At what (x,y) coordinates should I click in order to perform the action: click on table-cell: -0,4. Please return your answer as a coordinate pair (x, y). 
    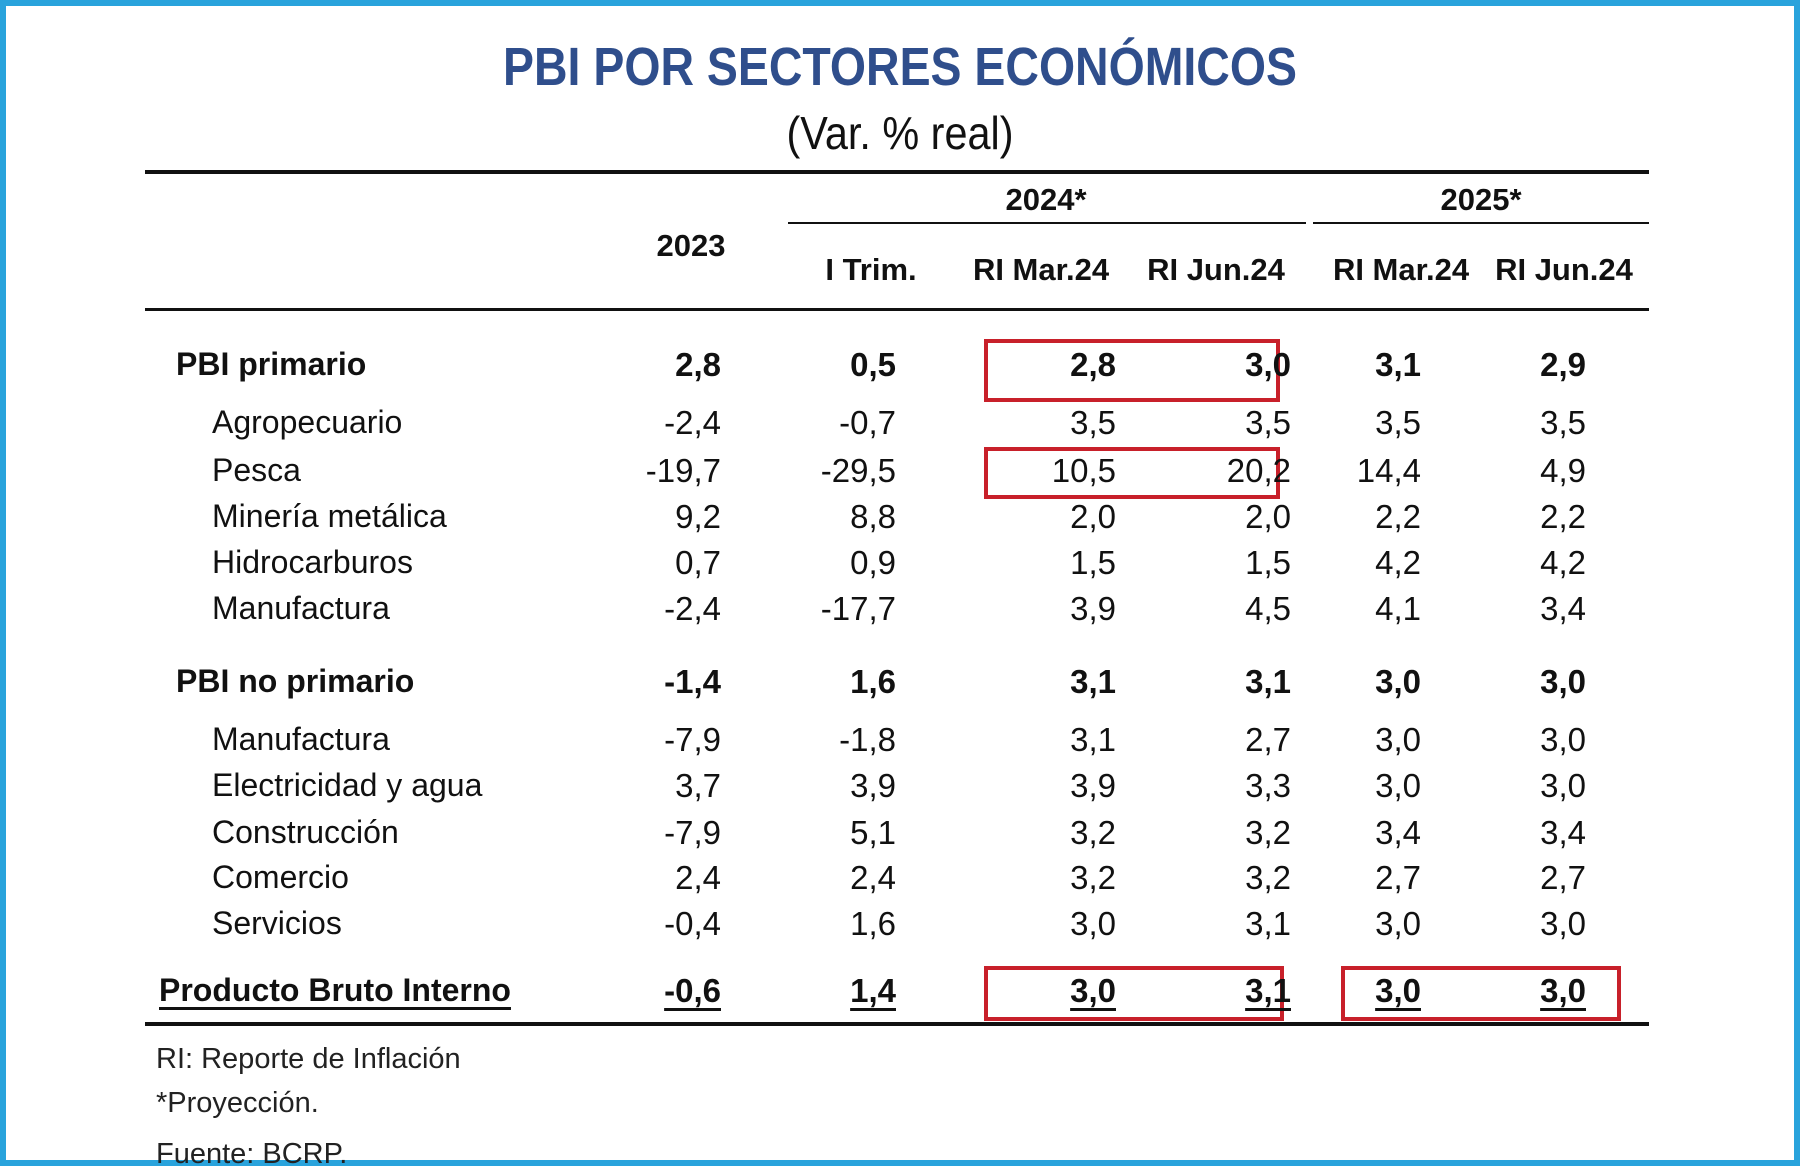
    Looking at the image, I should click on (692, 923).